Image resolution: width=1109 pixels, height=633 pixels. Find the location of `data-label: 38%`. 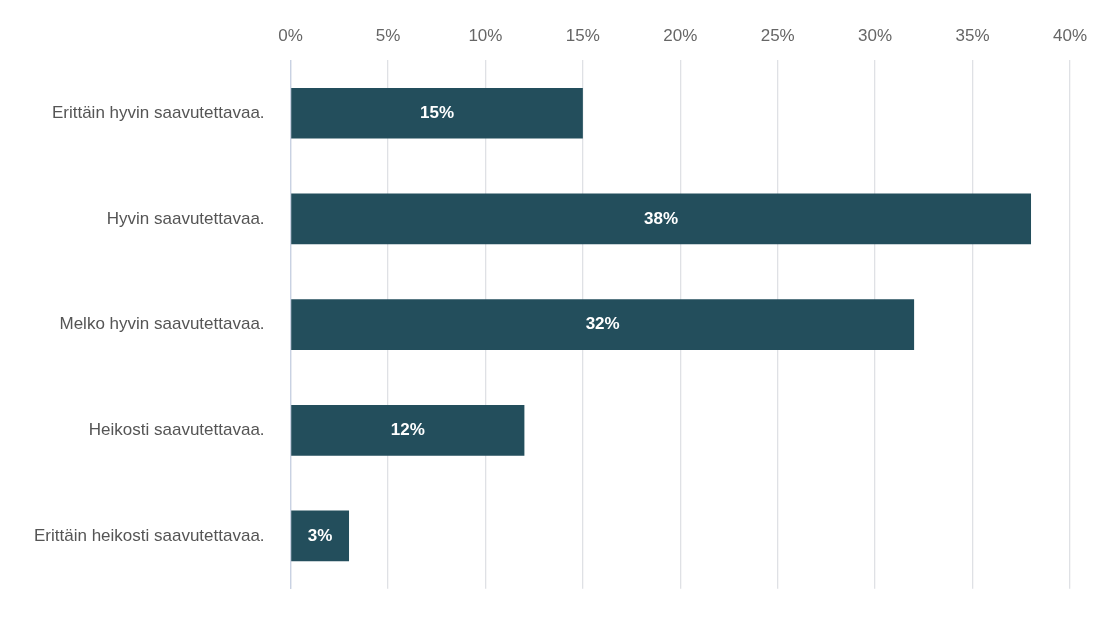

data-label: 38% is located at coordinates (661, 218).